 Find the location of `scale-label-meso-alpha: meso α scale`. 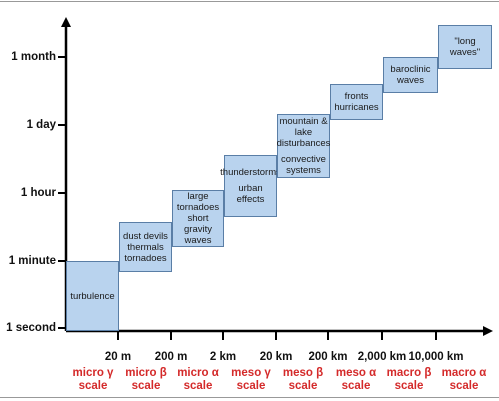

scale-label-meso-alpha: meso α scale is located at coordinates (356, 379).